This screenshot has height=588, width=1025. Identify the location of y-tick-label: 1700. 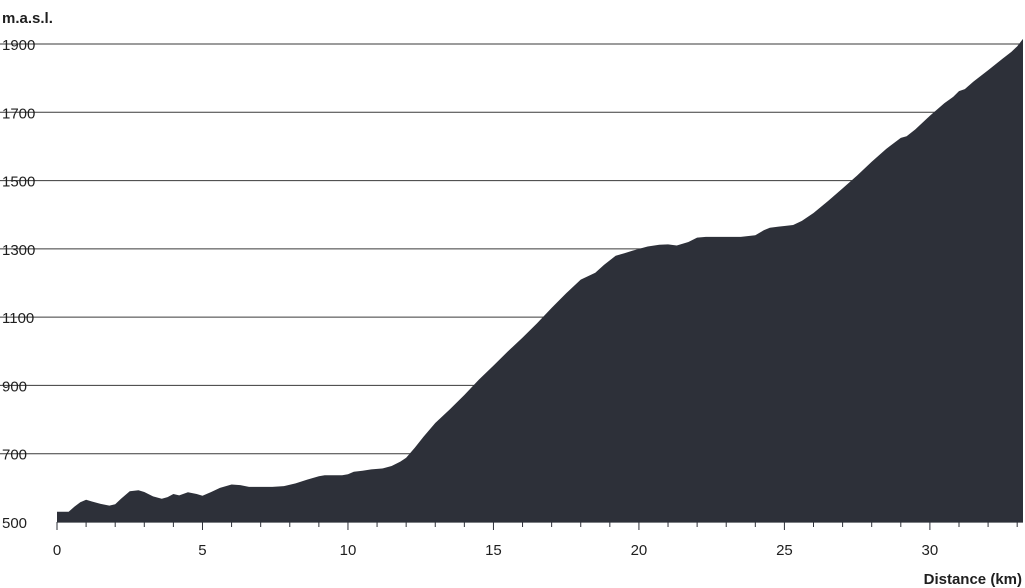
(18, 113).